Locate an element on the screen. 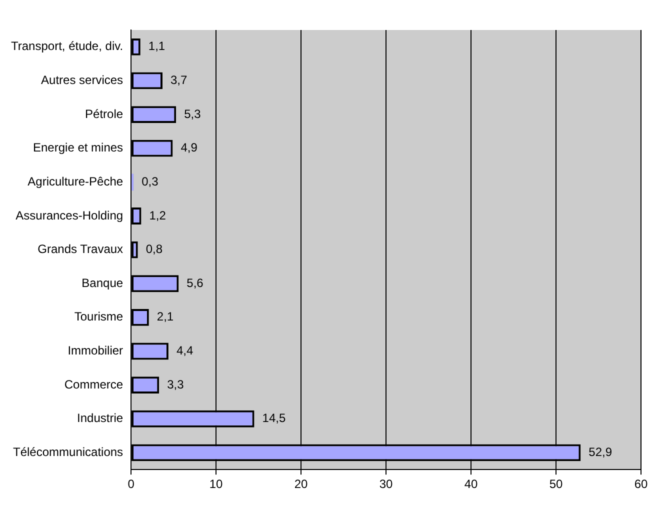 This screenshot has height=507, width=669. y-tick-label: Commerce is located at coordinates (94, 384).